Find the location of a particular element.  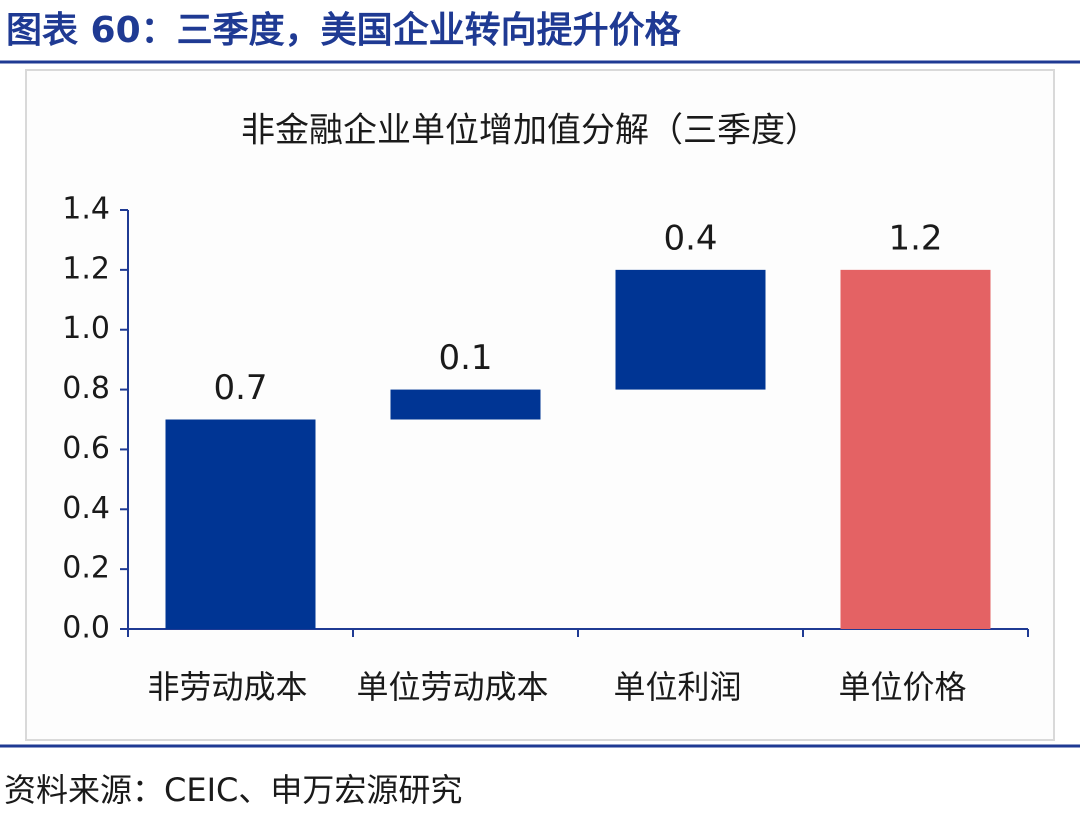

value-label: 1.2 is located at coordinates (915, 238).